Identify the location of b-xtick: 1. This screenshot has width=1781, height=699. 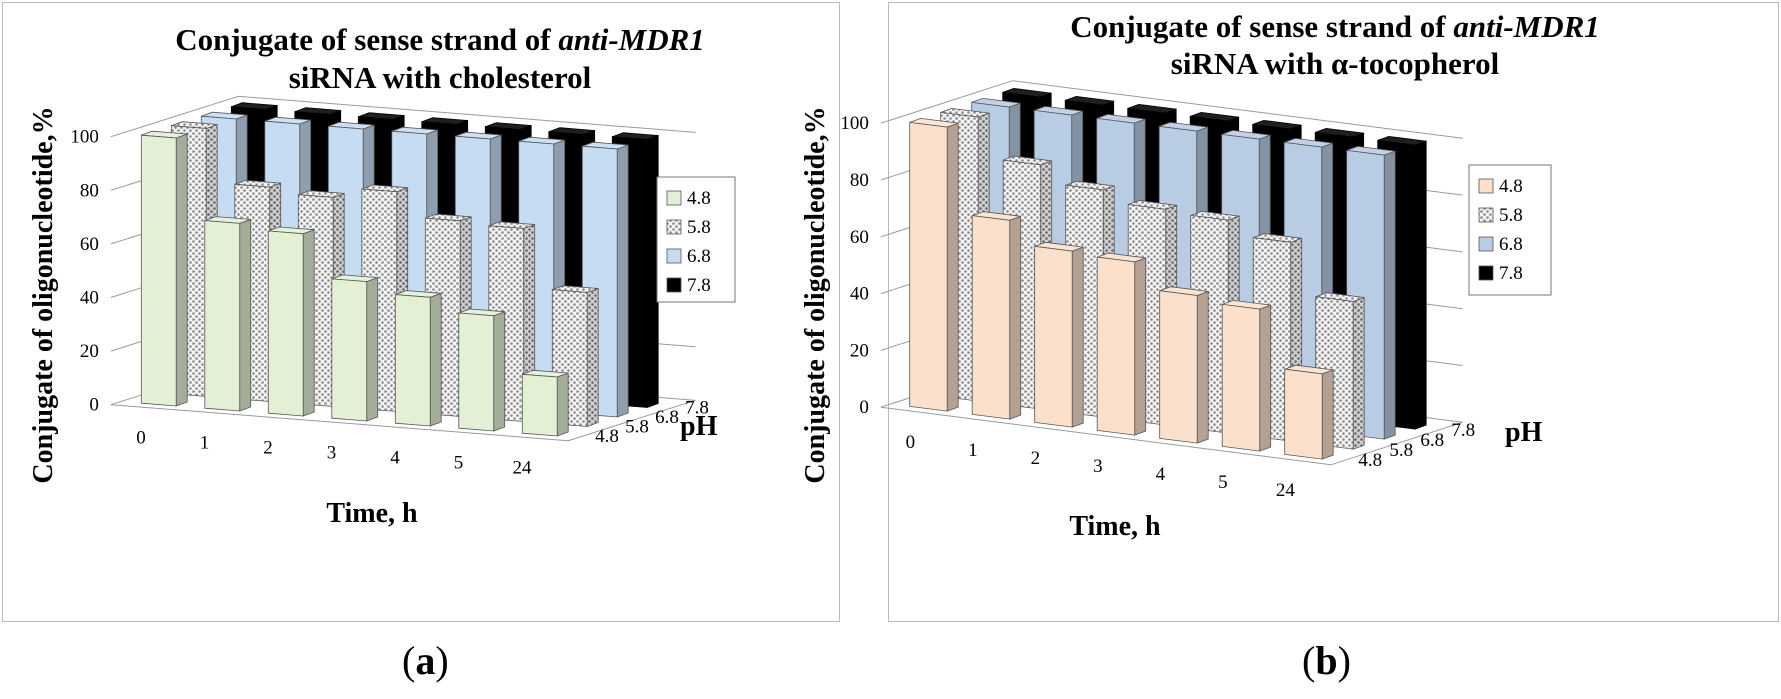
(973, 450).